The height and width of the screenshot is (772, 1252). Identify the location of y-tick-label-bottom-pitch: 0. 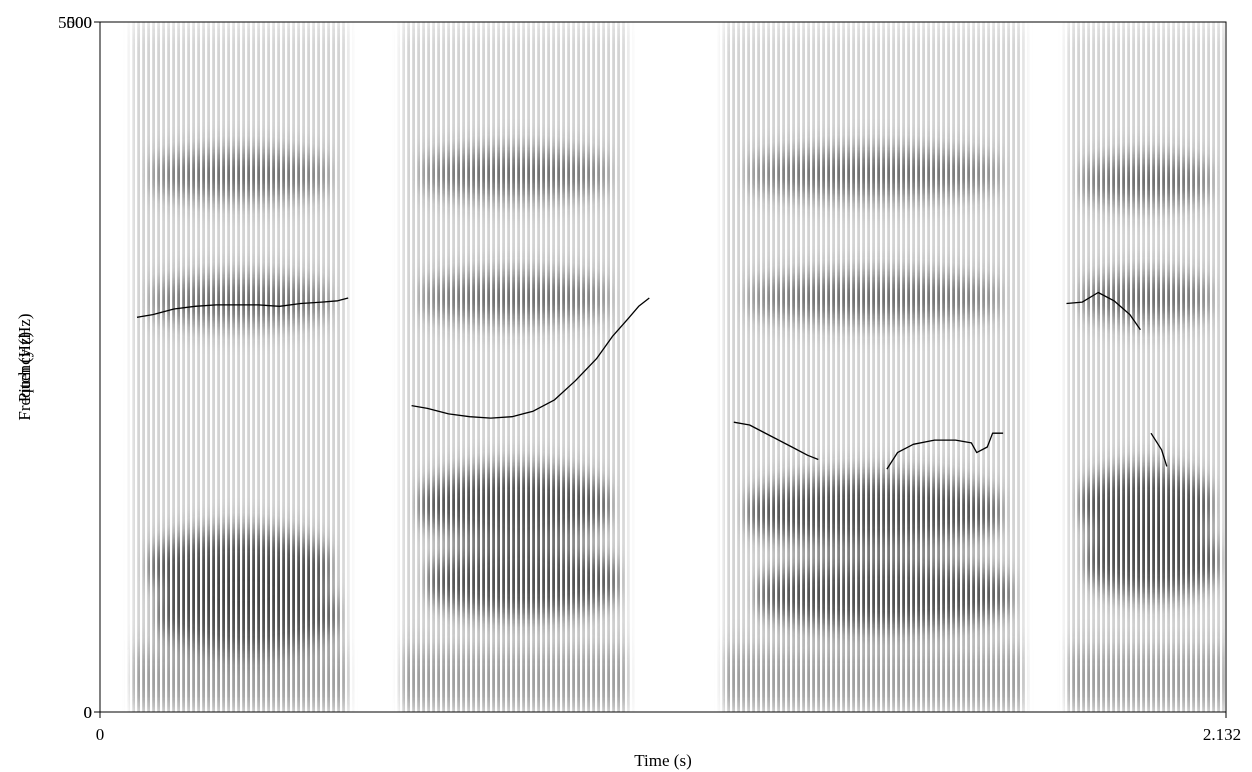
(88, 712).